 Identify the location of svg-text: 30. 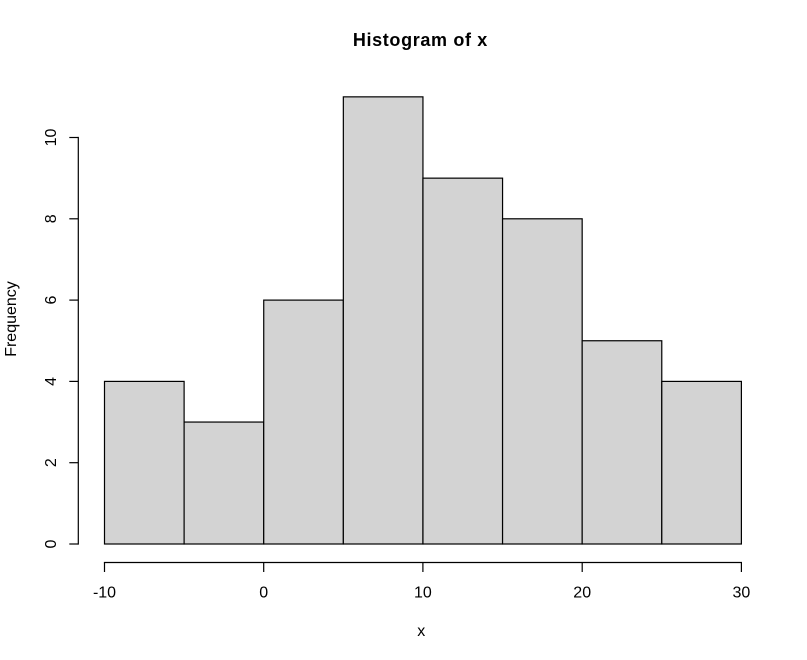
(742, 592).